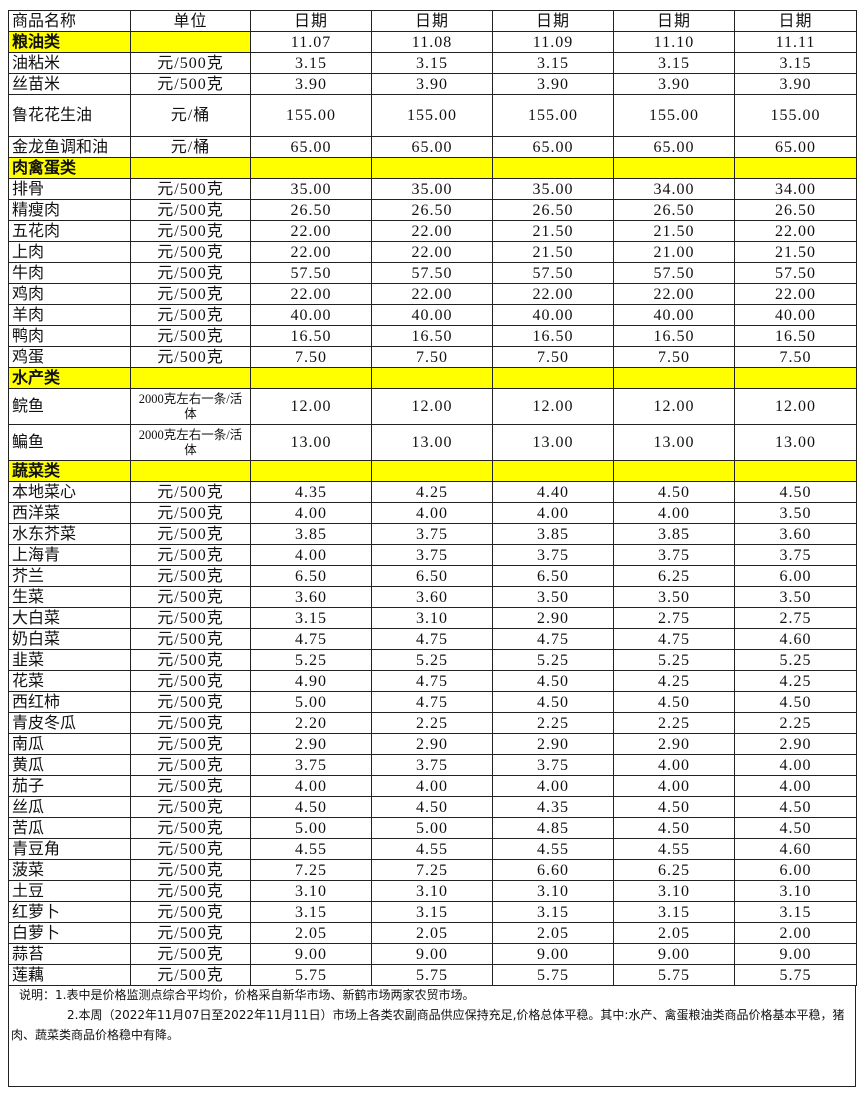 This screenshot has width=864, height=1096. What do you see at coordinates (432, 406) in the screenshot?
I see `table-row: 鲩鱼 2000克左右一条/活体 12.00 12.00 12.00 12.00 12.00` at bounding box center [432, 406].